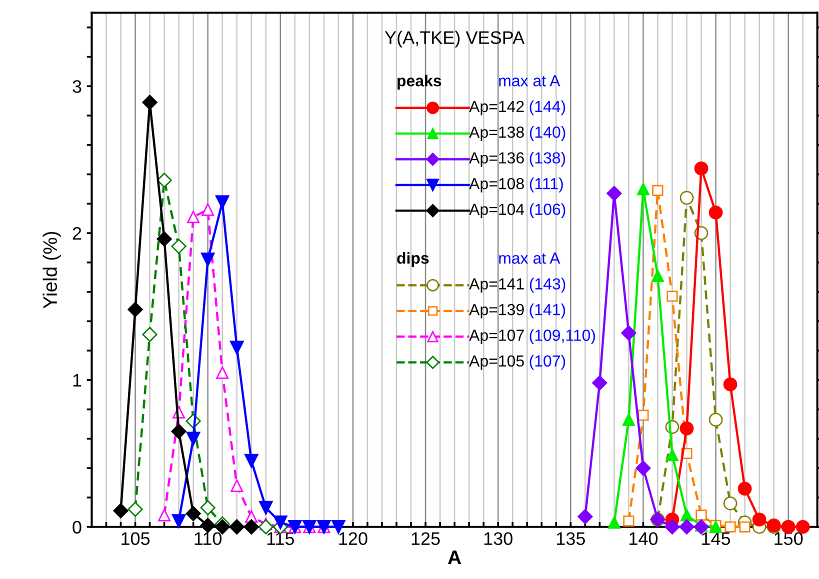 This screenshot has width=819, height=579. What do you see at coordinates (496, 311) in the screenshot?
I see `legend-label: Ap=139` at bounding box center [496, 311].